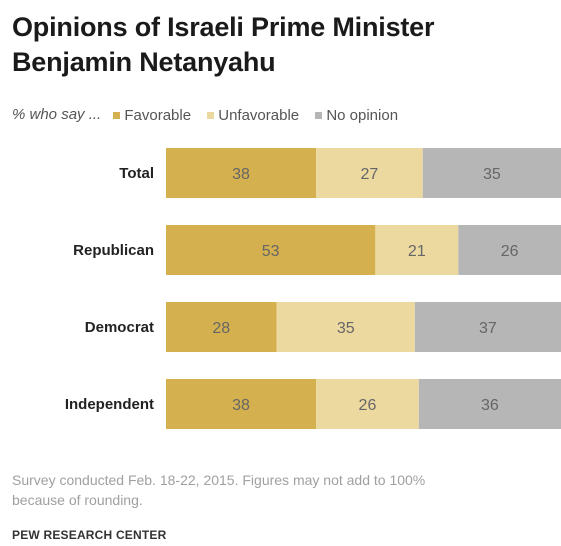 The height and width of the screenshot is (546, 561). I want to click on category-label-democrat: Democrat, so click(119, 327).